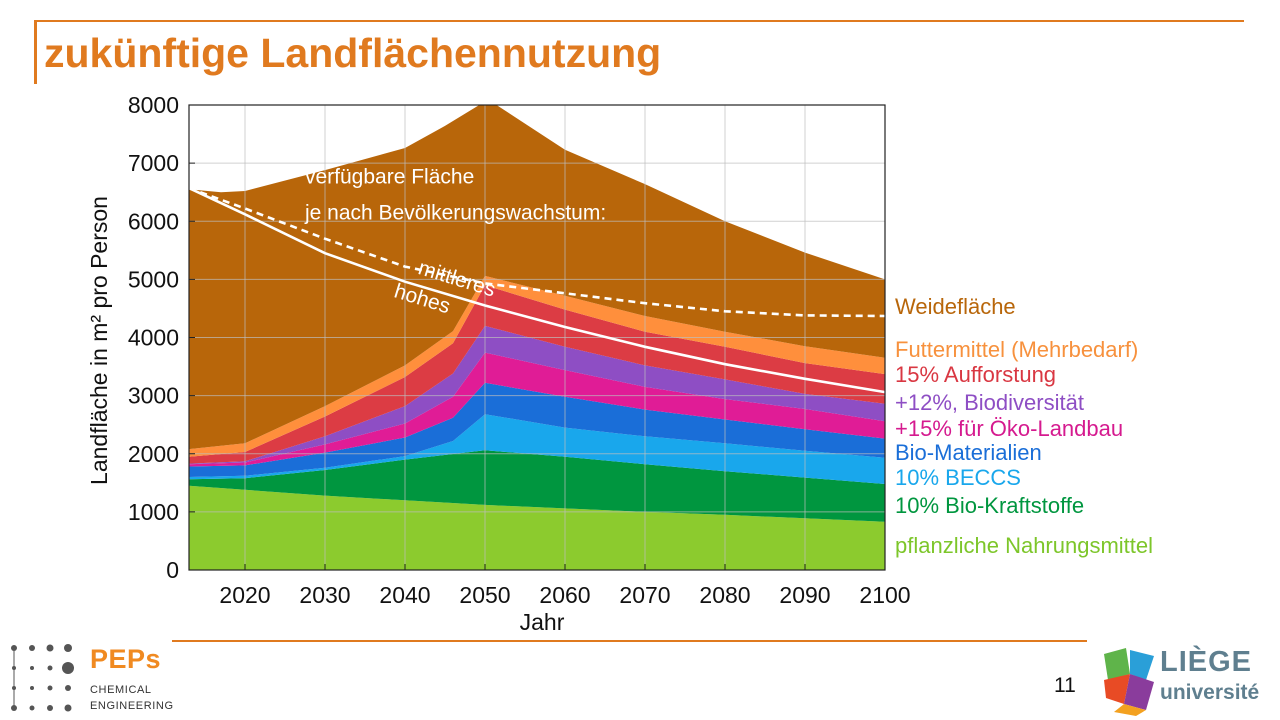  I want to click on legend-futtermittel-mehrbedarf: Futtermittel (Mehrbedarf), so click(1016, 349).